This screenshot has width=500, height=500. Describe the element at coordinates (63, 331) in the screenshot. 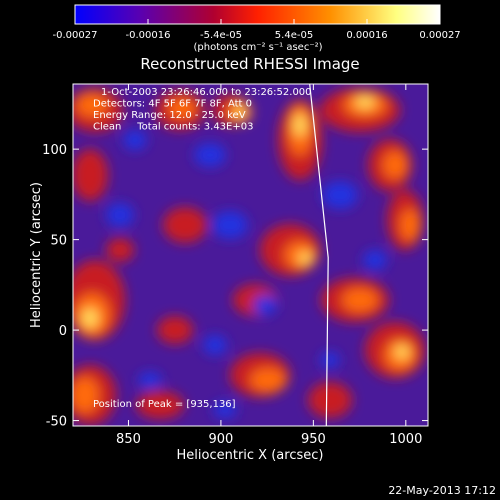

I see `y-tick-label: 0` at that location.